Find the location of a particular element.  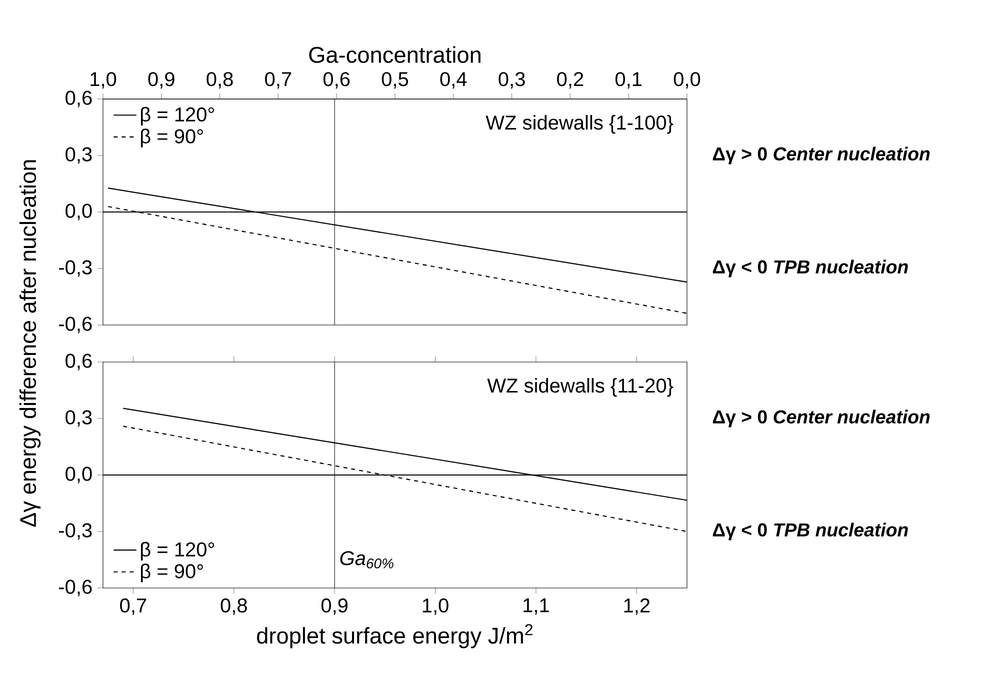

x2-tick-label: 0,2 is located at coordinates (570, 80).